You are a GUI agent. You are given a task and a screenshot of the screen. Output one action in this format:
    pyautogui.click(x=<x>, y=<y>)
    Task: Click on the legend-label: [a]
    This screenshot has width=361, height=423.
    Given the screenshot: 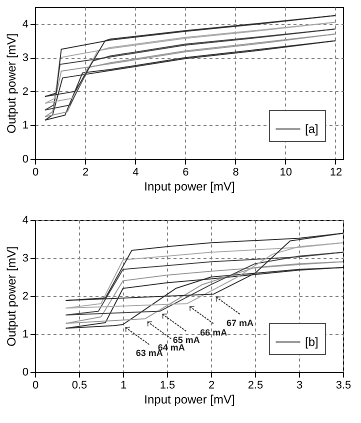 What is the action you would take?
    pyautogui.click(x=311, y=129)
    